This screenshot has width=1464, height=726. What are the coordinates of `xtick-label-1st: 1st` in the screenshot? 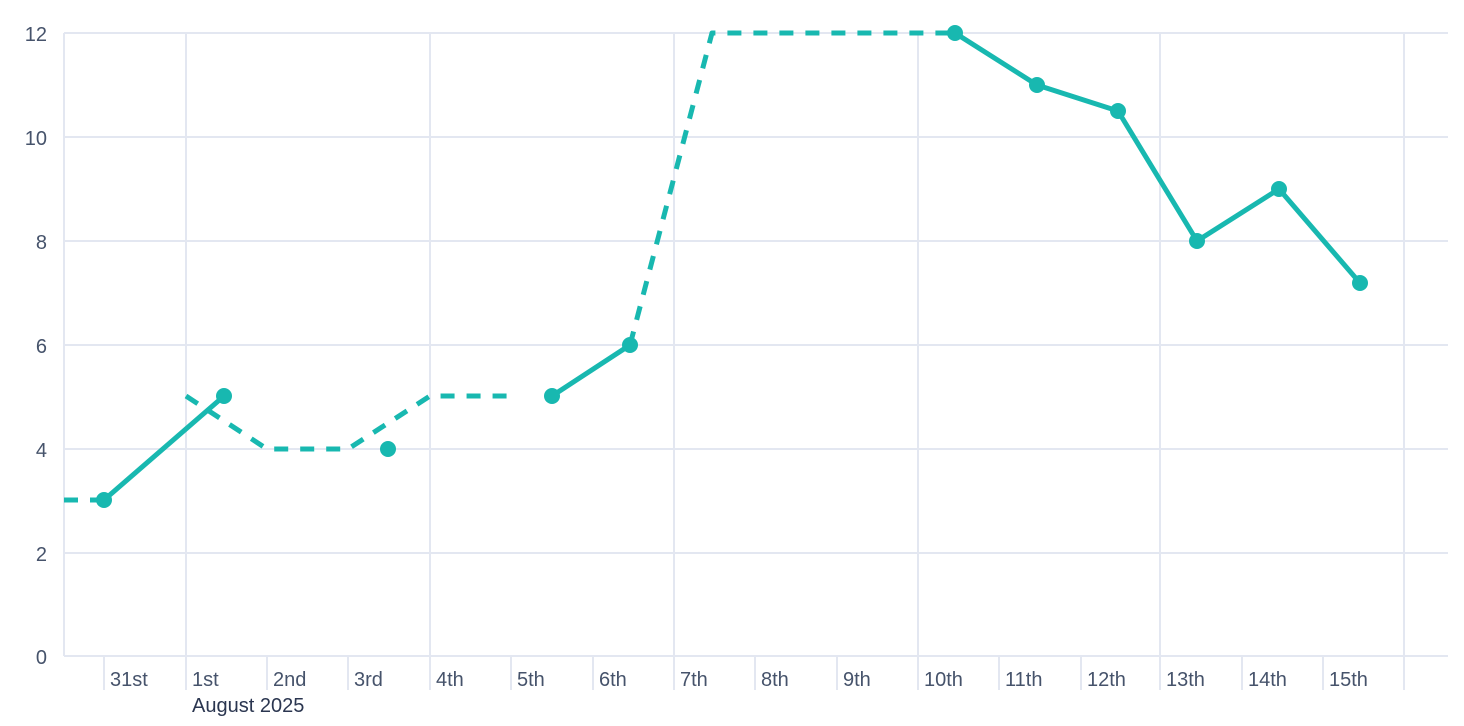 It's located at (205, 680).